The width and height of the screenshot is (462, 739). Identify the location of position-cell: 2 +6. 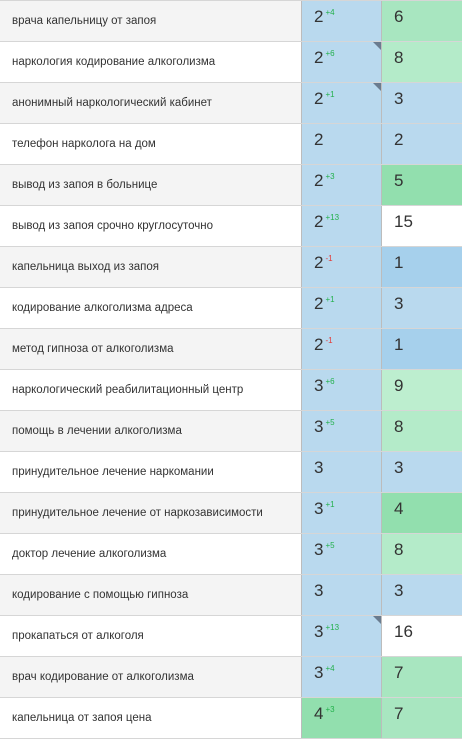
(342, 62).